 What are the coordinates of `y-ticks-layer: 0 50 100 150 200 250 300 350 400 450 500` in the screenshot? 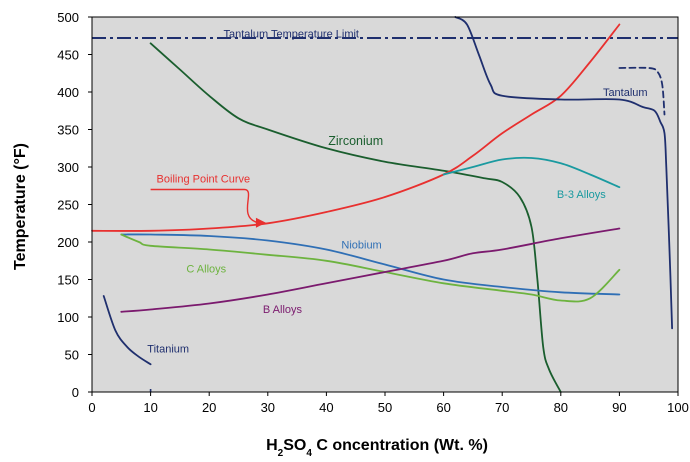 It's located at (74, 205).